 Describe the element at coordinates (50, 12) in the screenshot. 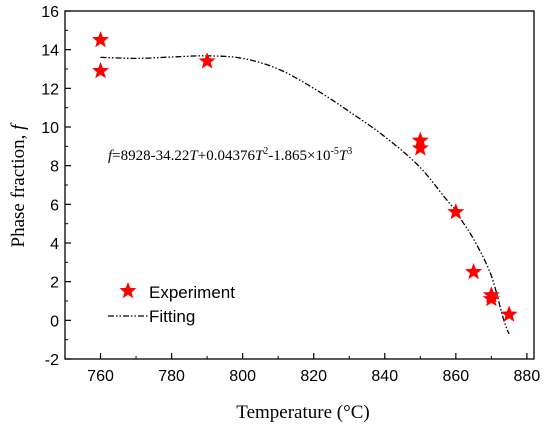

I see `y-tick-label-16: 16` at that location.